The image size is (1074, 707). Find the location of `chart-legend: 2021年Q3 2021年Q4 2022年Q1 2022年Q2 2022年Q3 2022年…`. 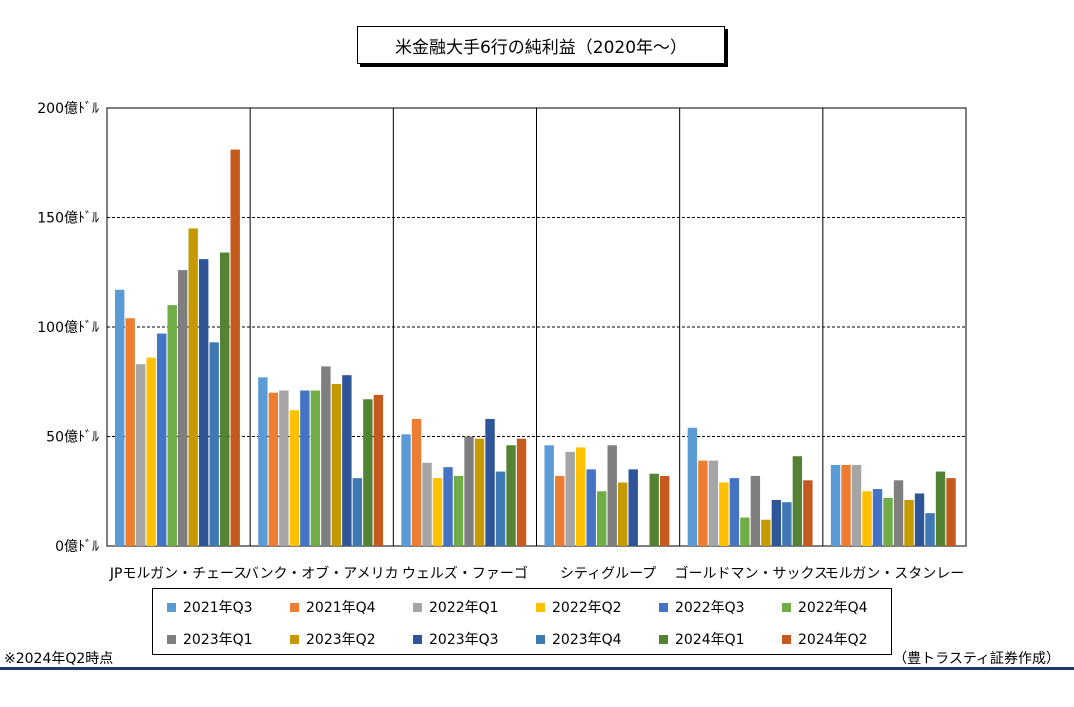

chart-legend: 2021年Q3 2021年Q4 2022年Q1 2022年Q2 2022年Q3 2022年… is located at coordinates (522, 621).